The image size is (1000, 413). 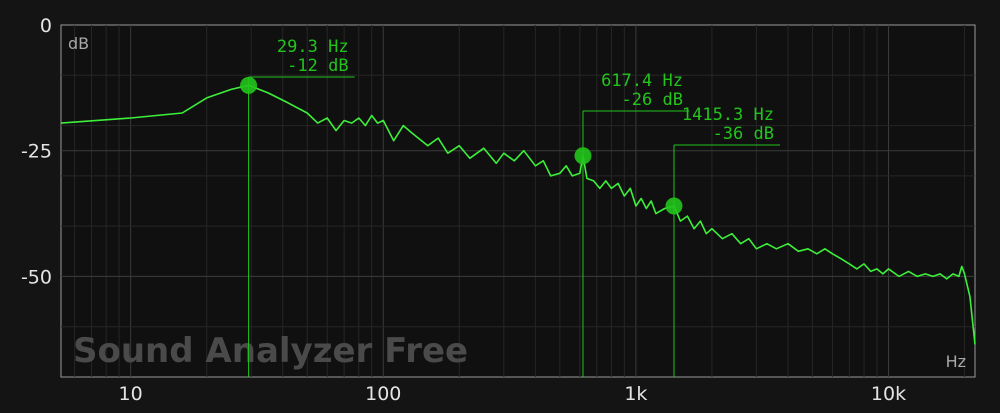 I want to click on peak-frequency-label: 29.3 Hz, so click(x=313, y=47).